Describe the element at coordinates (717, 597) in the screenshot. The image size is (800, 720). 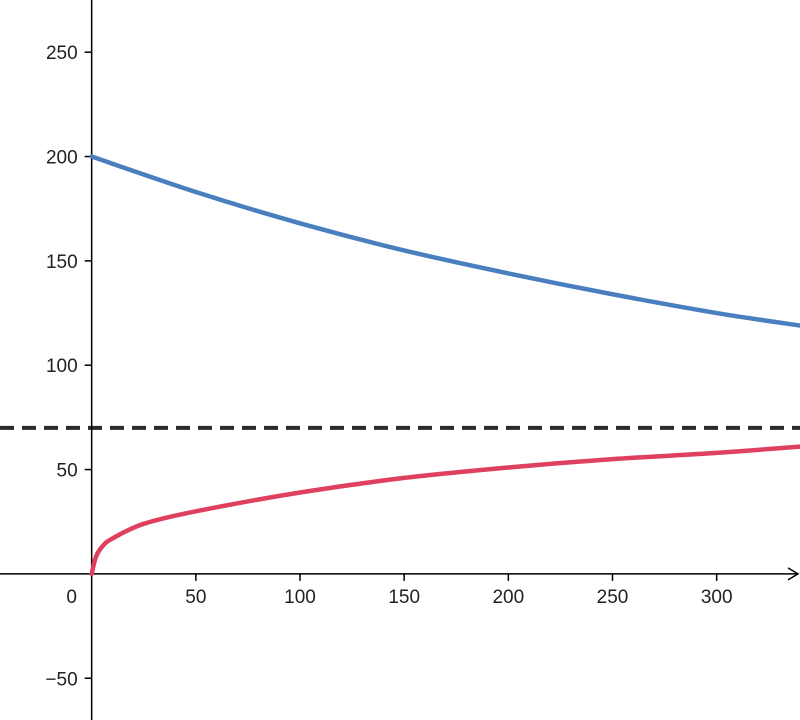
I see `x-tick-label: 300` at that location.